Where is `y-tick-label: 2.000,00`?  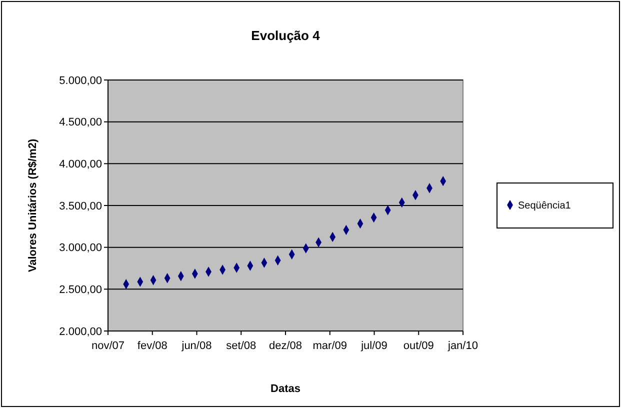 y-tick-label: 2.000,00 is located at coordinates (80, 332).